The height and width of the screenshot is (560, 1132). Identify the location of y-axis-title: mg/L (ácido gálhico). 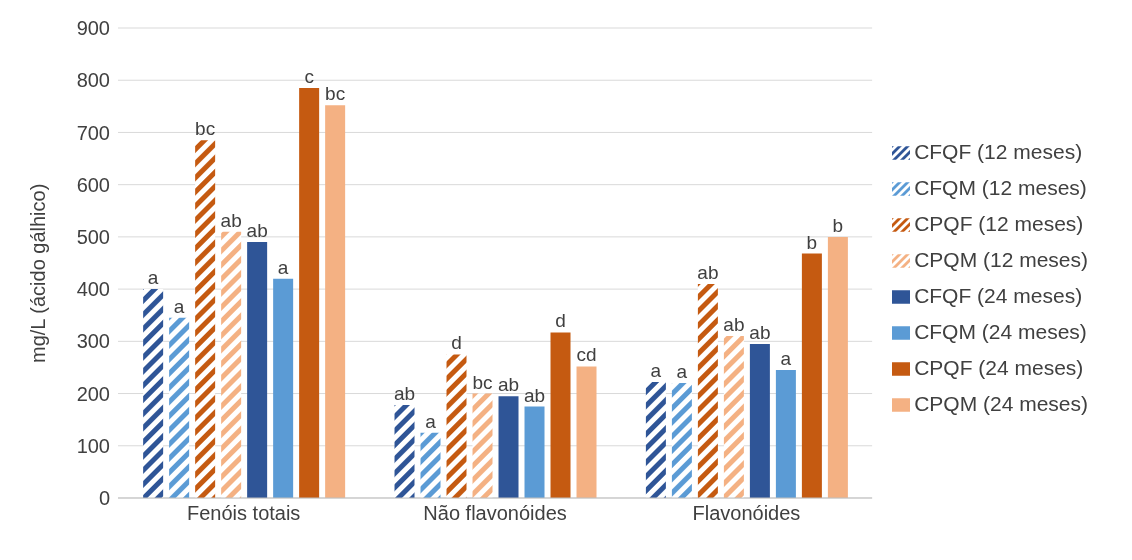
(38, 273).